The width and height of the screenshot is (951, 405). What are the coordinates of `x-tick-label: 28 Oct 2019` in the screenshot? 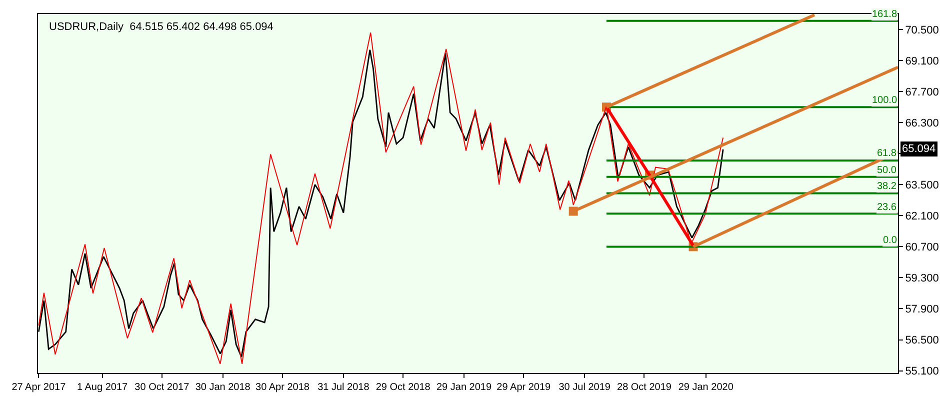 It's located at (644, 387).